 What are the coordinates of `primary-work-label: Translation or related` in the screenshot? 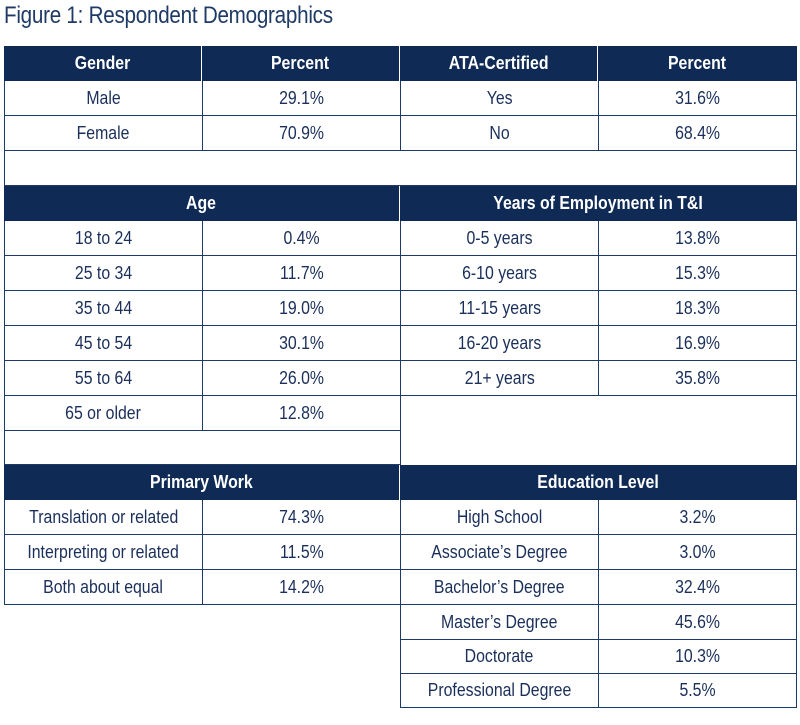 It's located at (103, 517).